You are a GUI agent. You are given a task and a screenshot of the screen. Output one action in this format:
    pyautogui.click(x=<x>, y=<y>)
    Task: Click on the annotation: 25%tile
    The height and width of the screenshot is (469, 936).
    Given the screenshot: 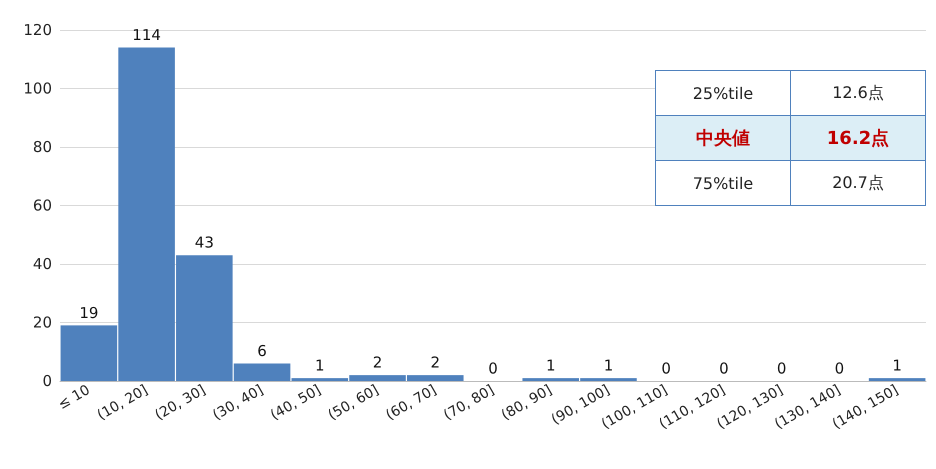 What is the action you would take?
    pyautogui.click(x=723, y=93)
    